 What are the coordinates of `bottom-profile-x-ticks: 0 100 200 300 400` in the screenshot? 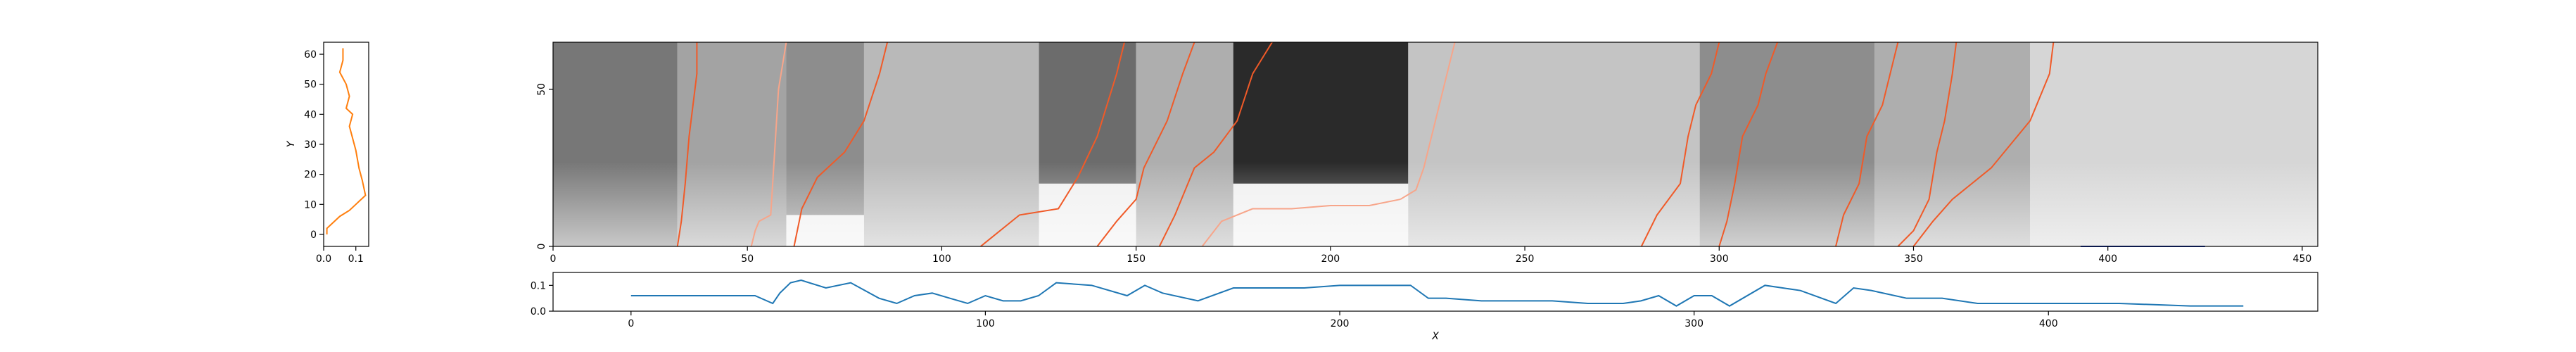 It's located at (1343, 320).